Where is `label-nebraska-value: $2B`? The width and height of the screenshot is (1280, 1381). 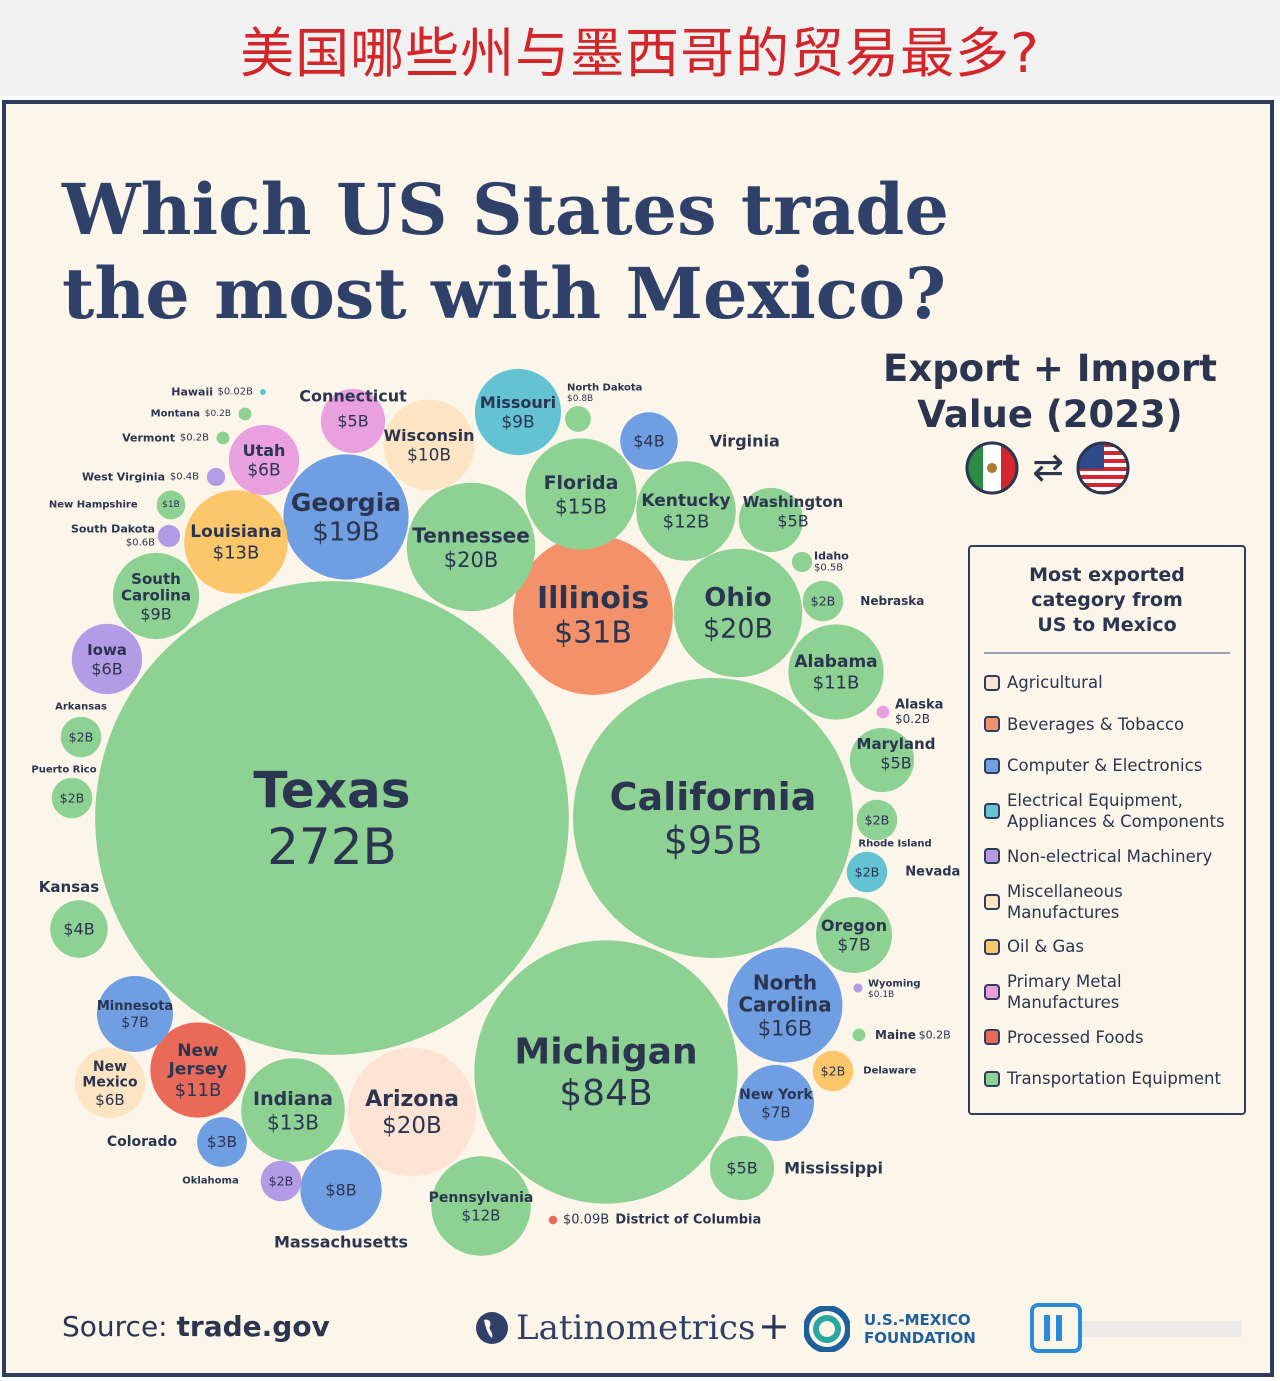 label-nebraska-value: $2B is located at coordinates (823, 601).